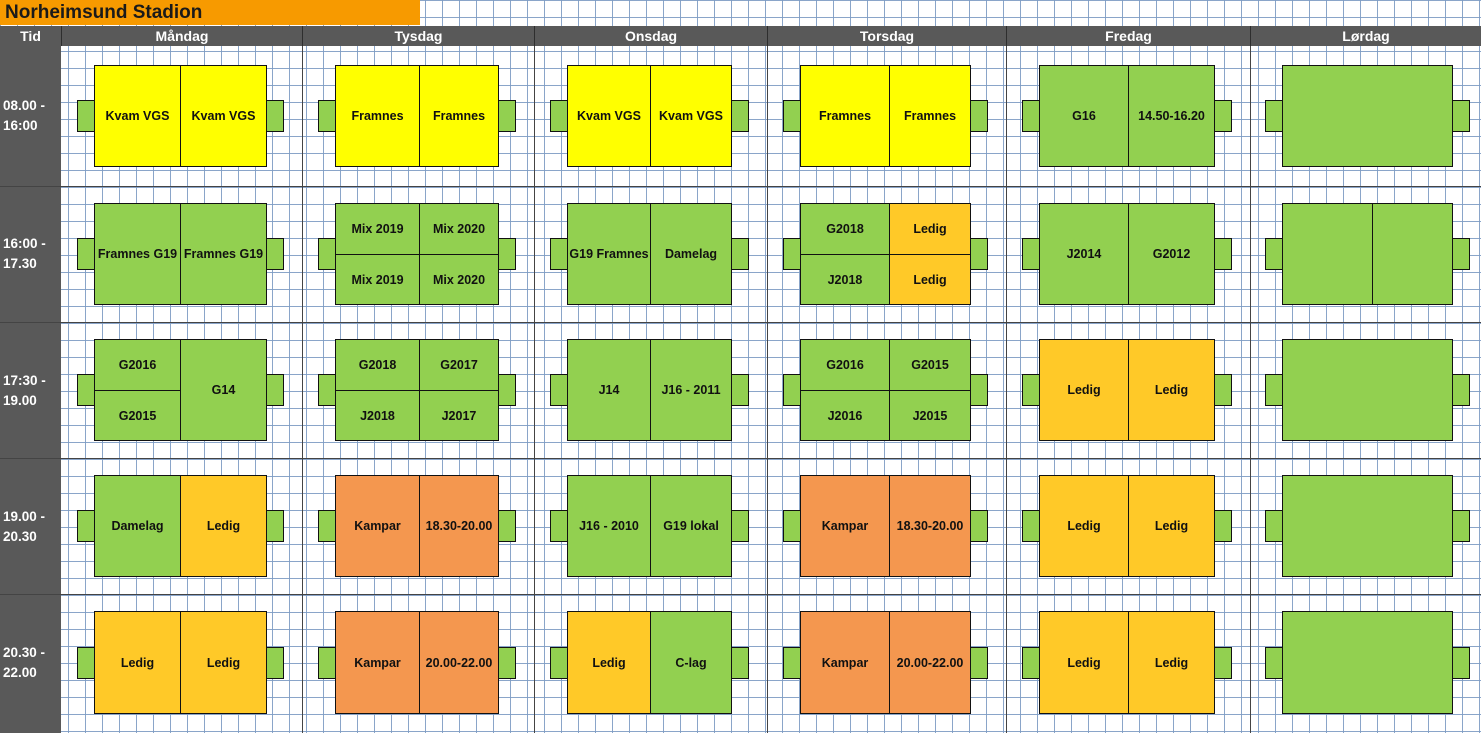  What do you see at coordinates (223, 116) in the screenshot?
I see `schedule-cell-monday: Kvam VGS` at bounding box center [223, 116].